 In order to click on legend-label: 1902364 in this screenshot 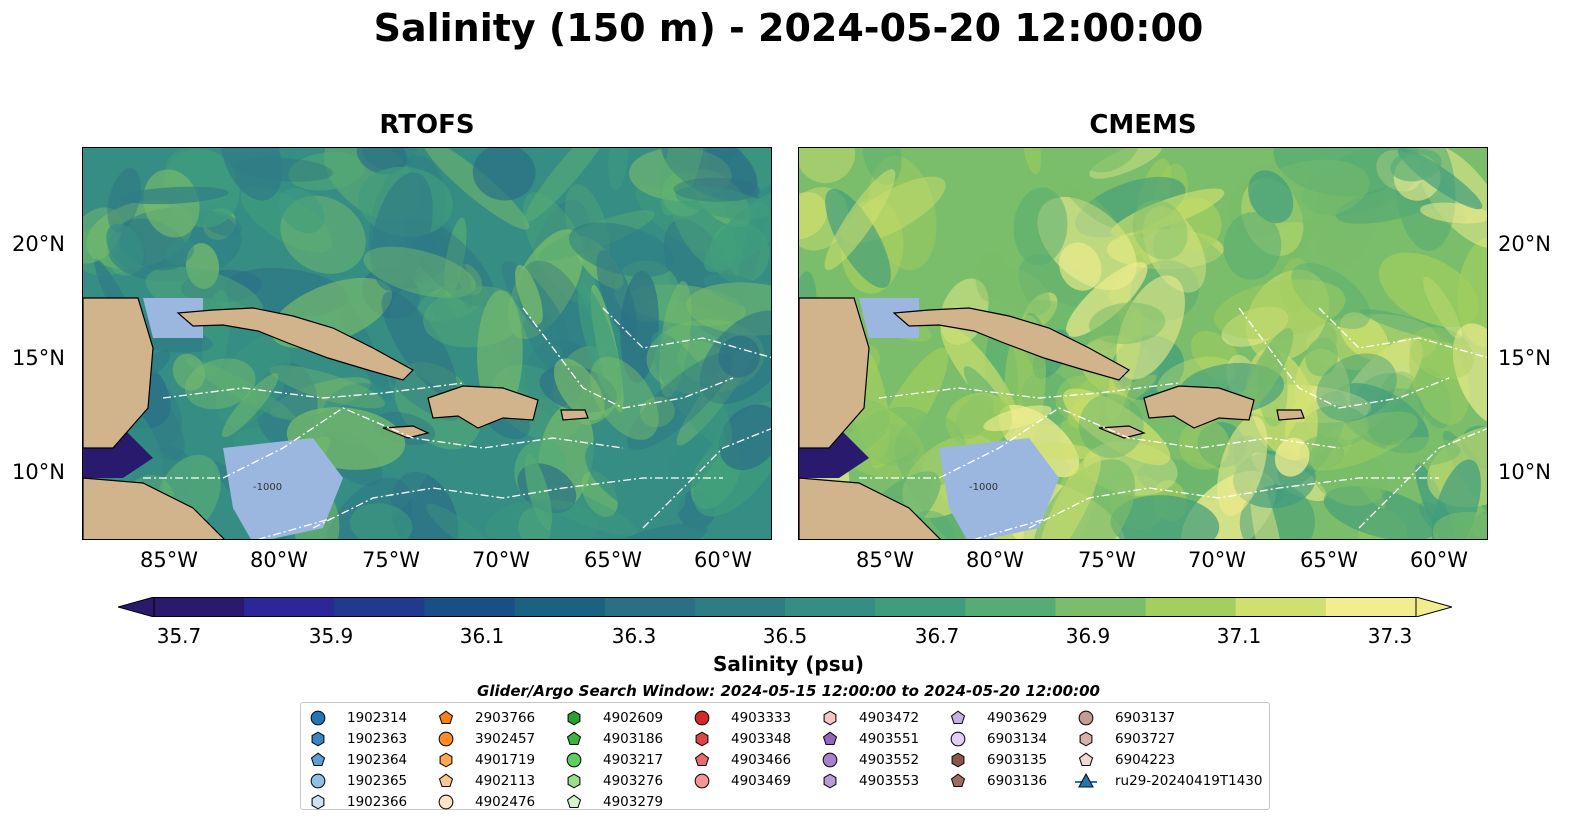, I will do `click(377, 759)`.